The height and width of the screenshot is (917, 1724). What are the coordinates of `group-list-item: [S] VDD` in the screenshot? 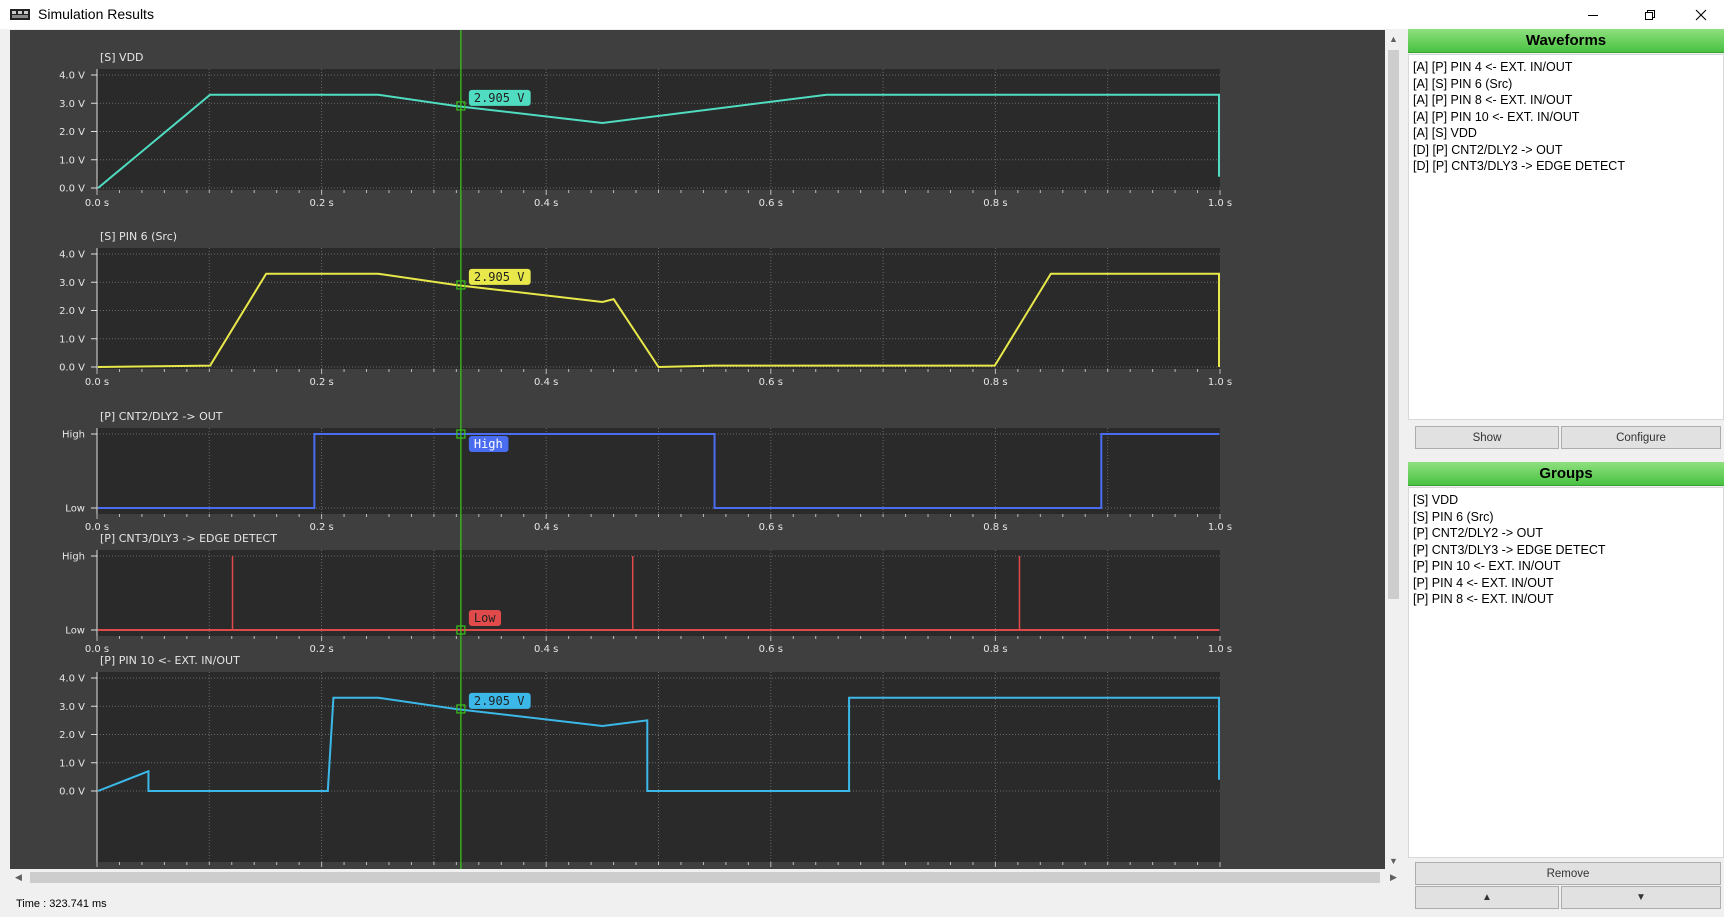 It's located at (1436, 500).